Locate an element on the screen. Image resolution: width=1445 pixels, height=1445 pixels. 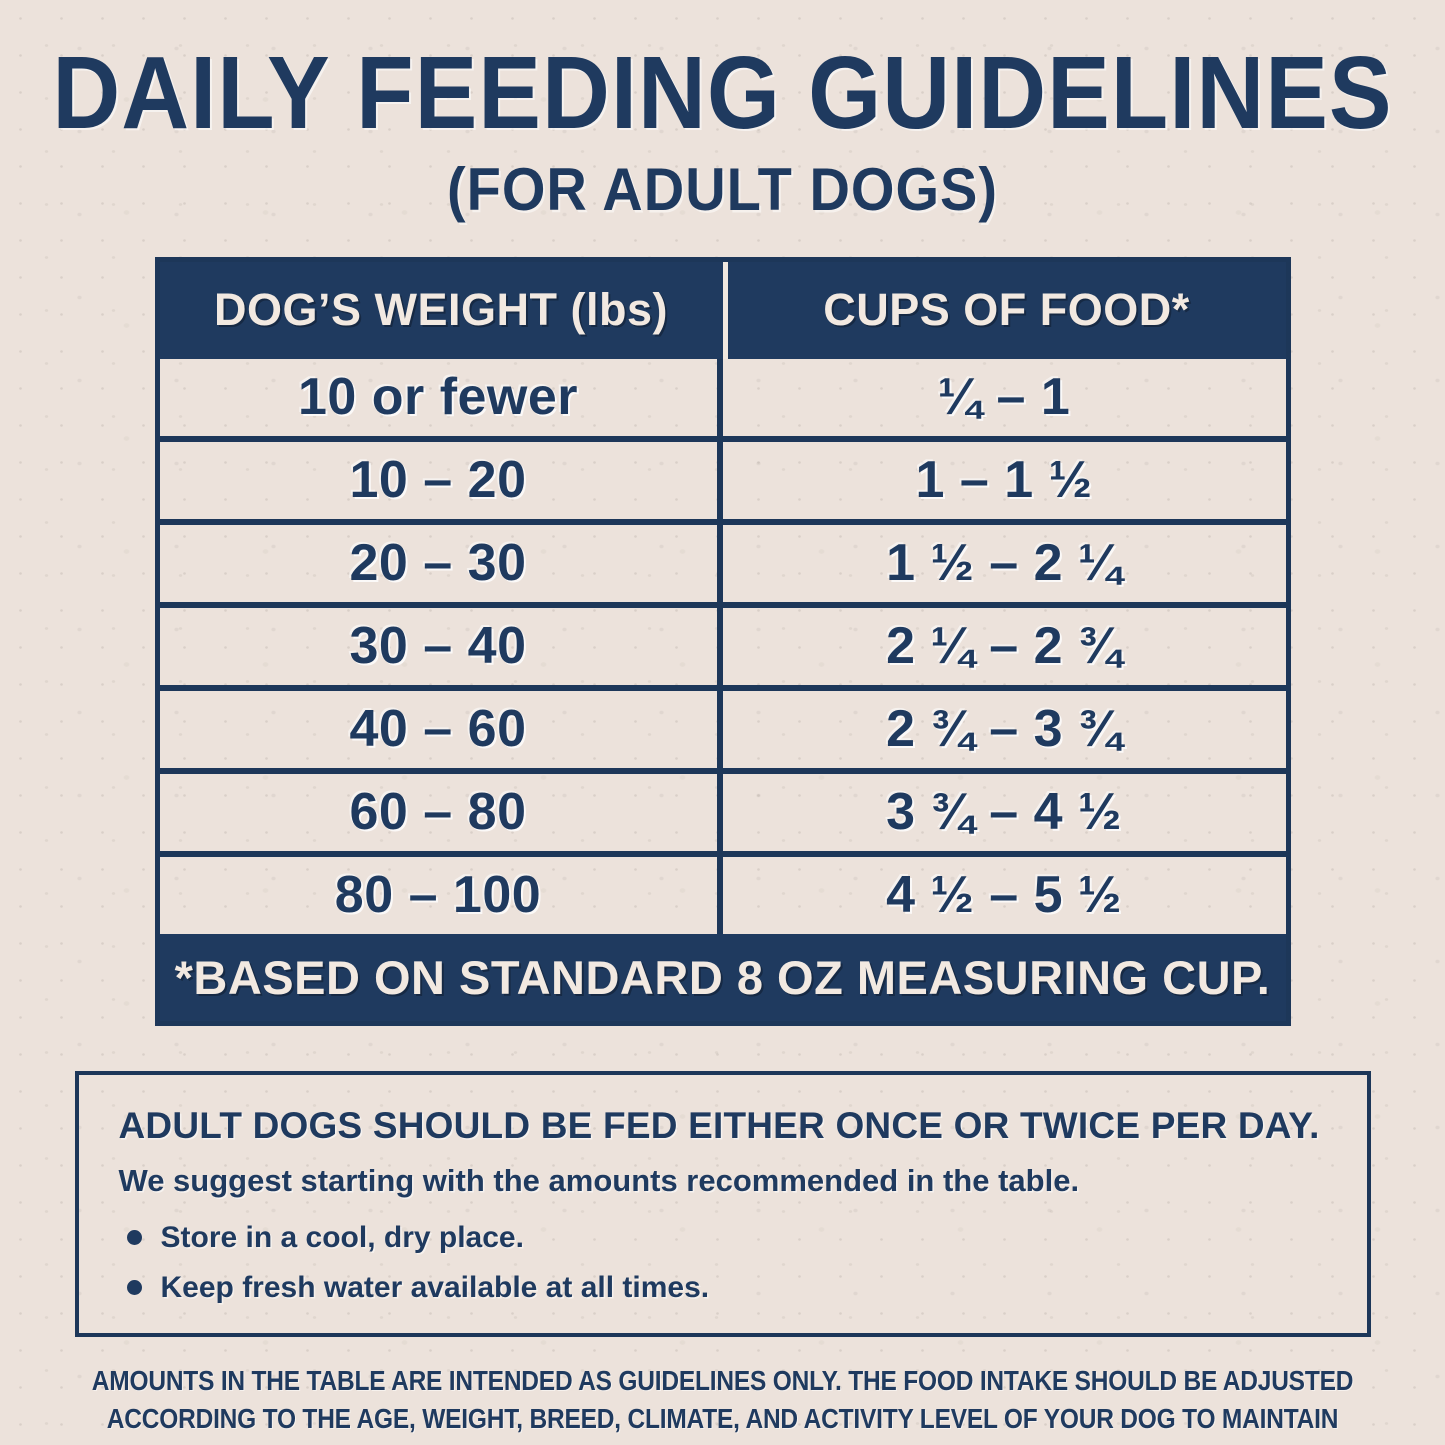
table-row: 10 – 20 1 – 1 ½ is located at coordinates (722, 477).